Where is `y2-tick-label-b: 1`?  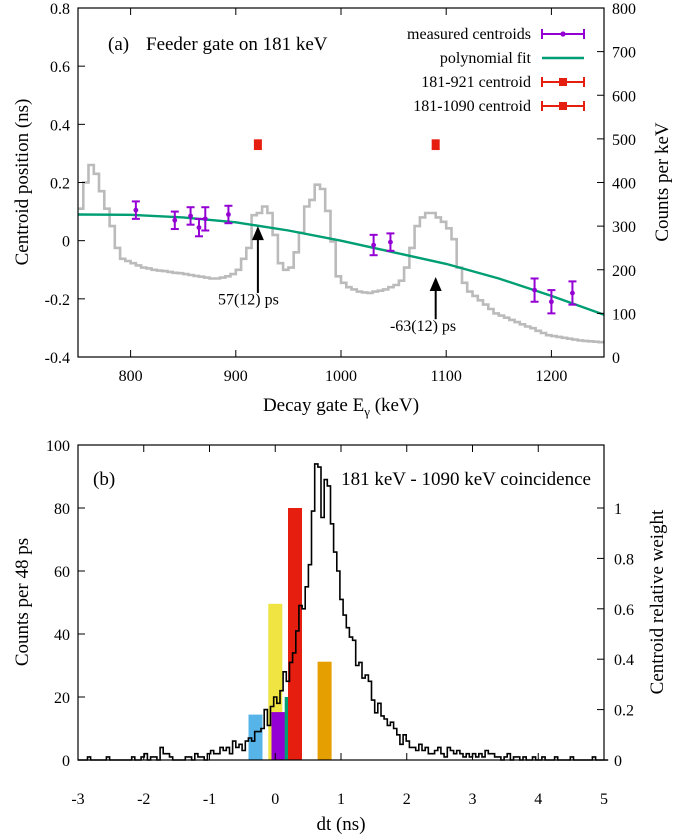
y2-tick-label-b: 1 is located at coordinates (618, 509).